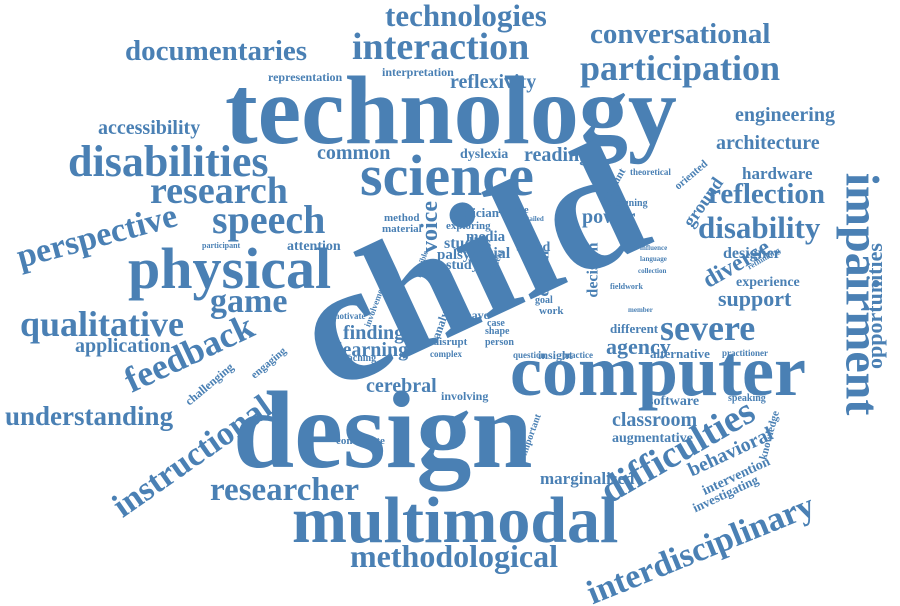  I want to click on word-designing: designing, so click(627, 203).